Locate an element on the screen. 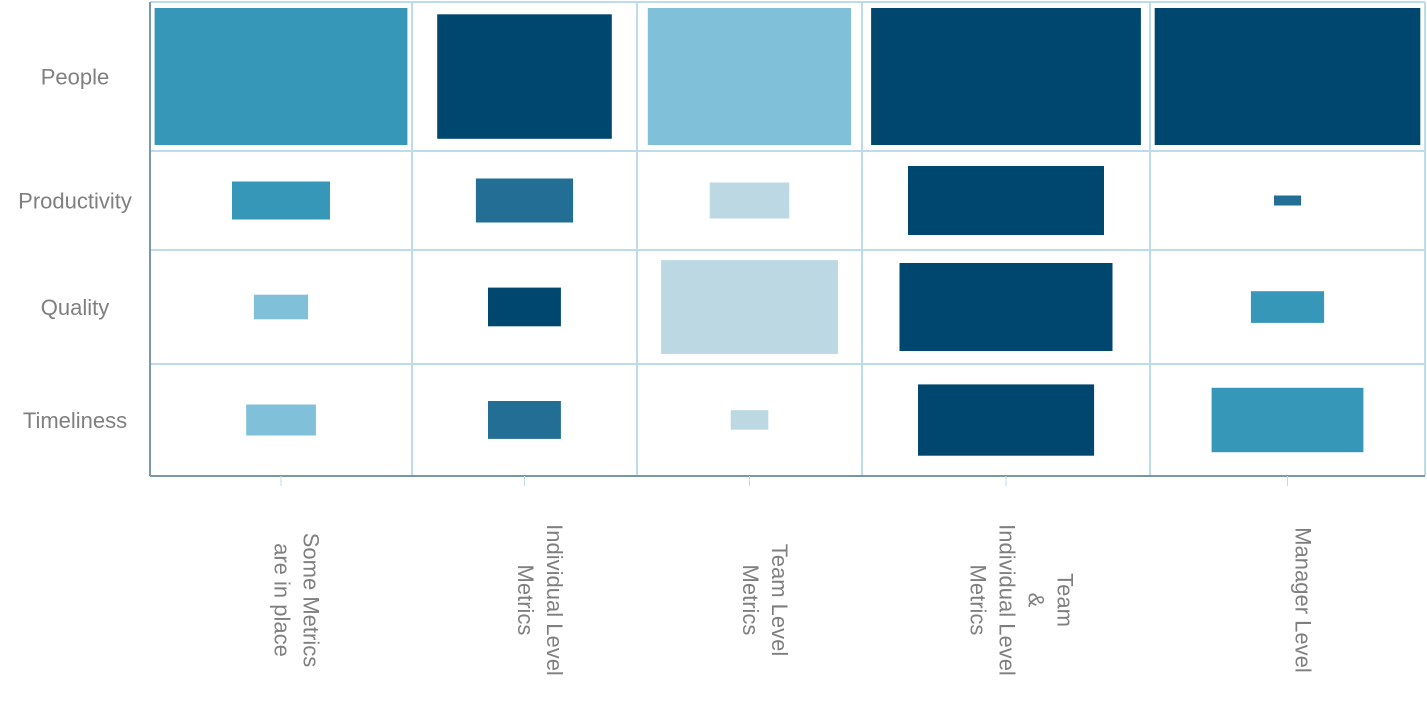 This screenshot has height=714, width=1427. row-label-timeliness: Timeliness is located at coordinates (75, 420).